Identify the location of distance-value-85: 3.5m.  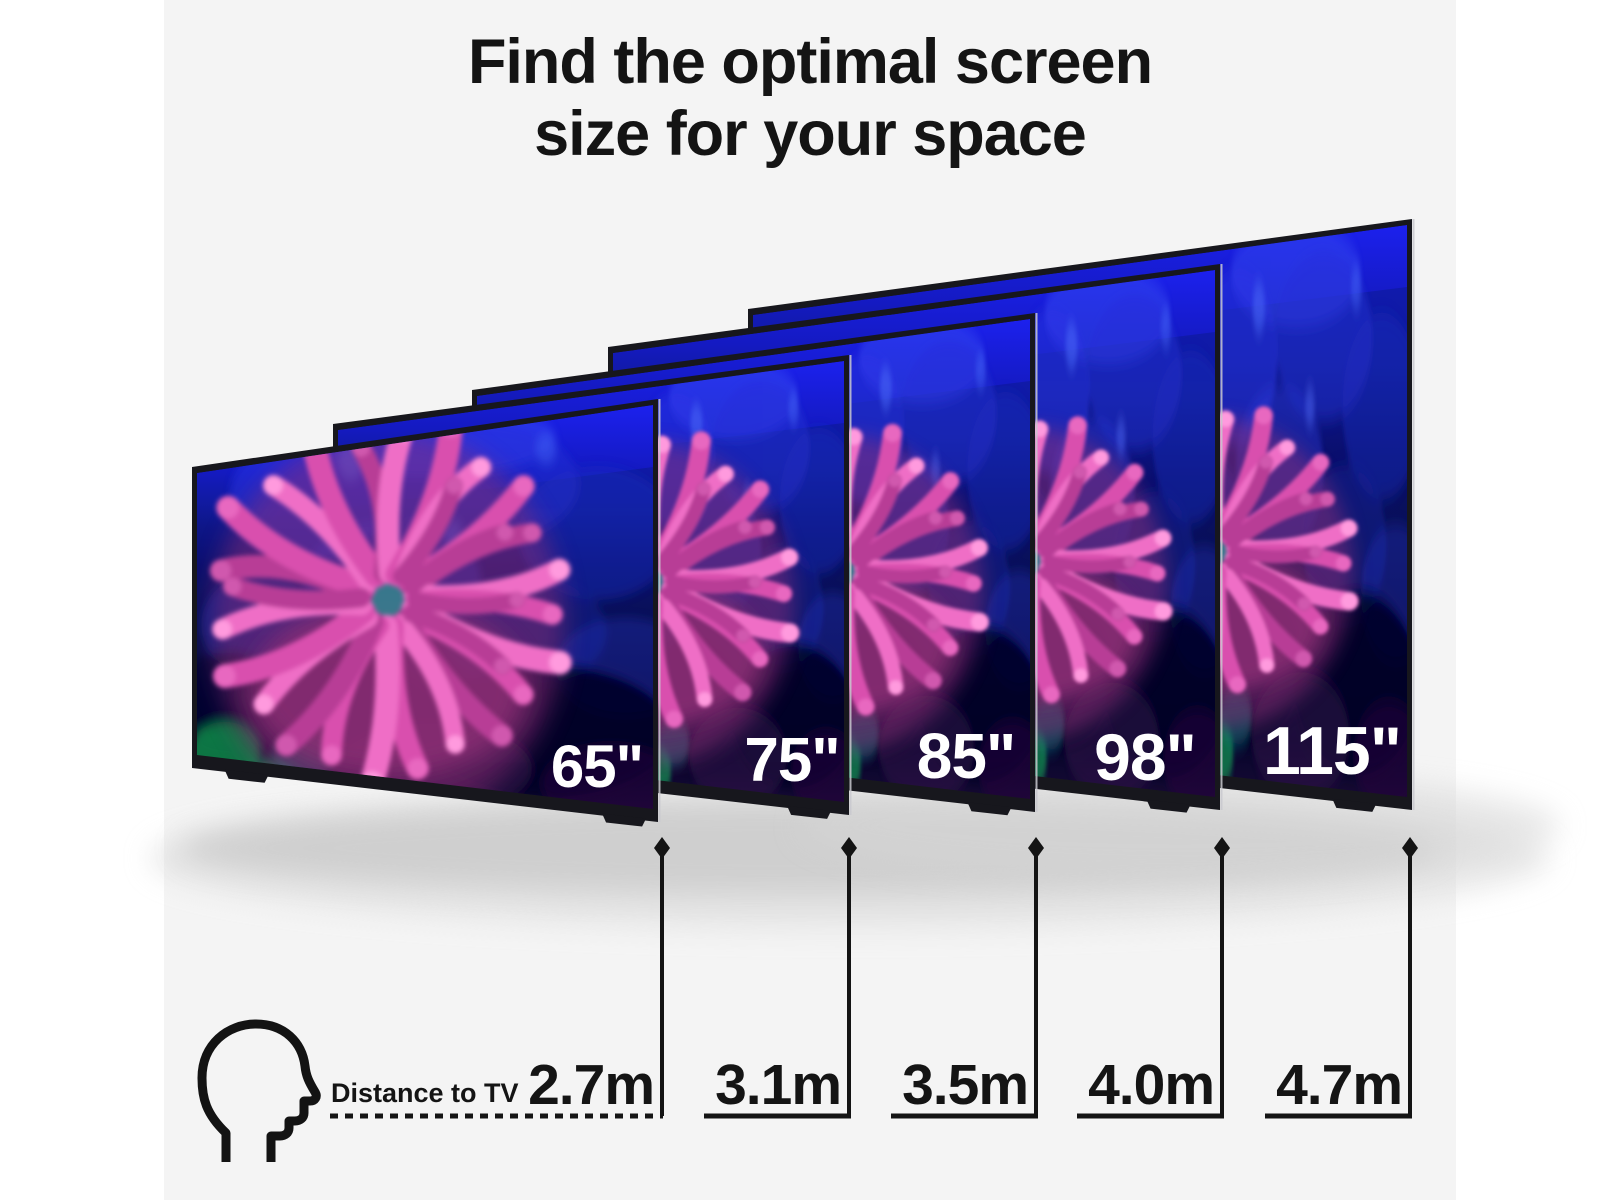
(965, 1085).